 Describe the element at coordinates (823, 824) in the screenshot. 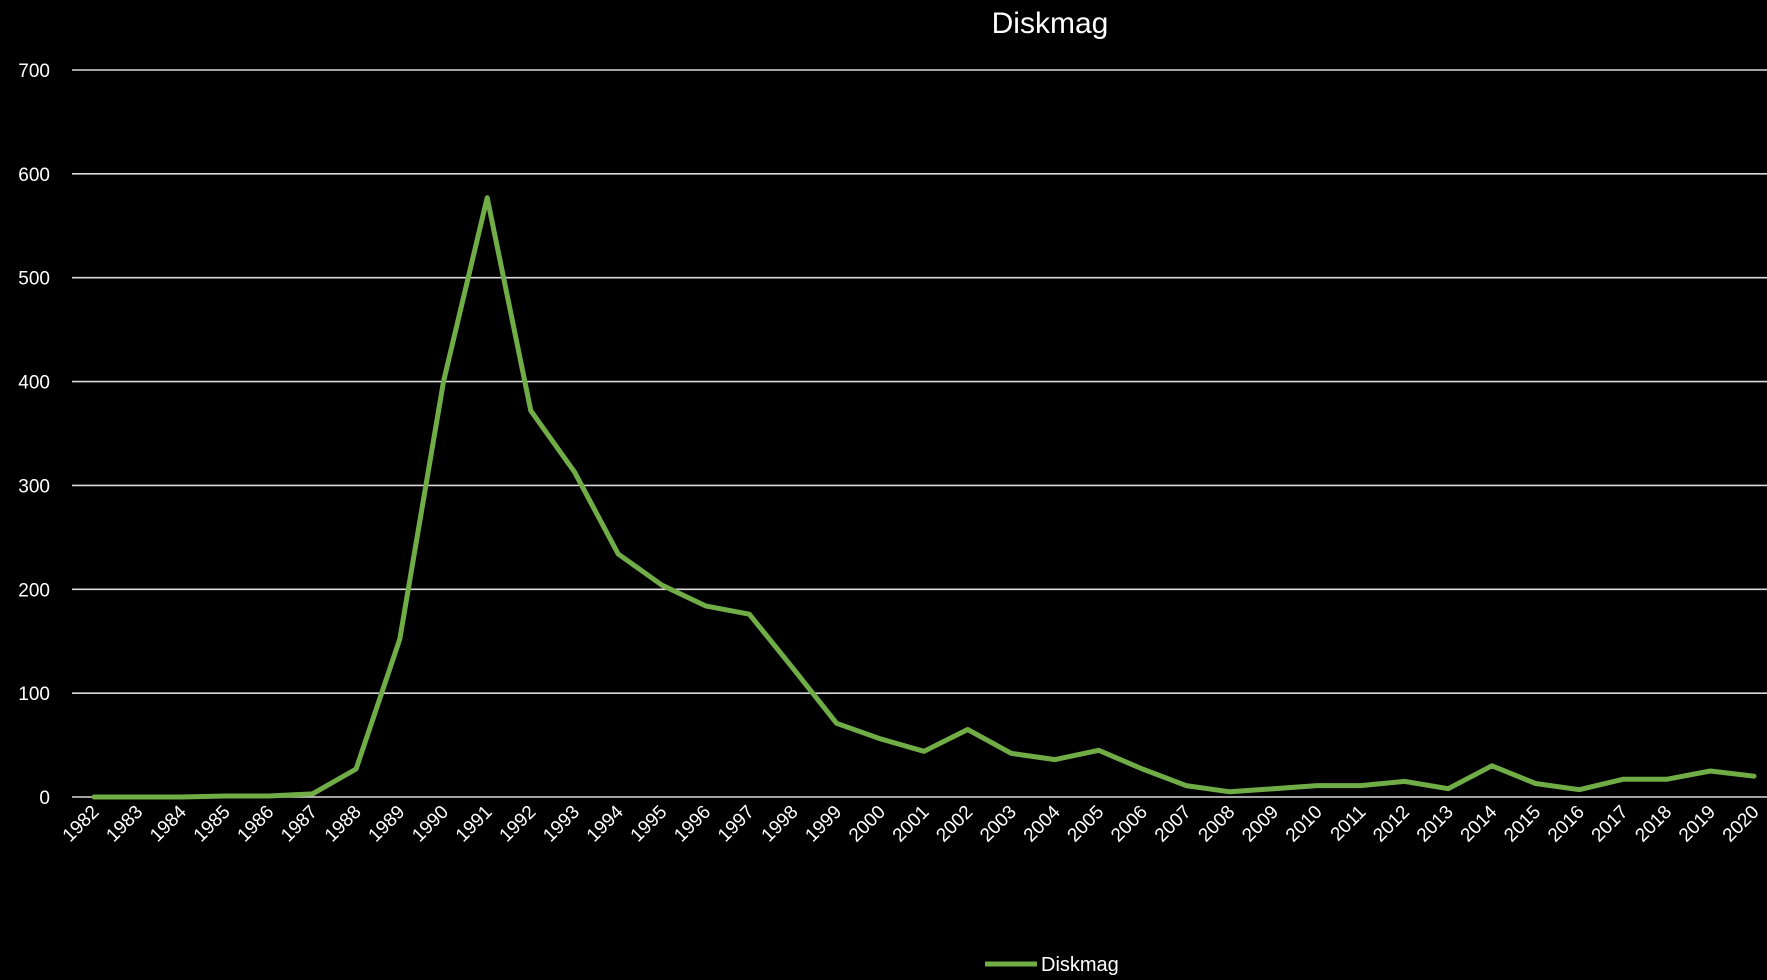

I see `x-tick-label: 1999` at that location.